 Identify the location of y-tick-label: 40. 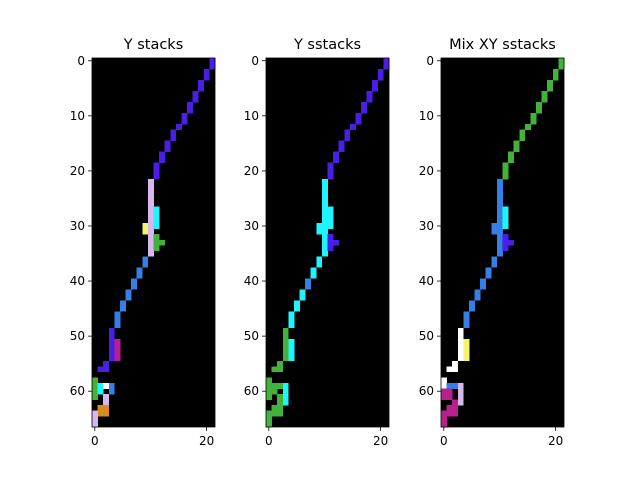
(251, 281).